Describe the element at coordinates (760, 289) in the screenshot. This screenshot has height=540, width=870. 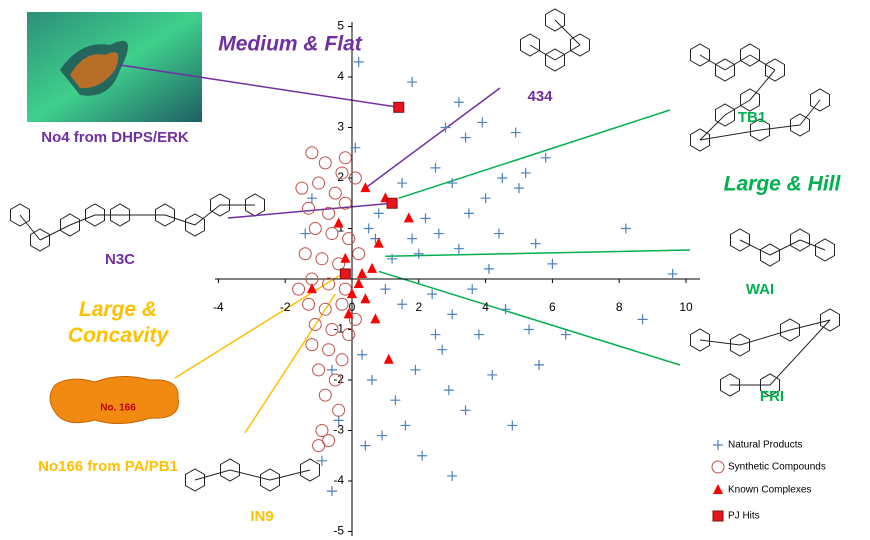
I see `annotation: WAI` at that location.